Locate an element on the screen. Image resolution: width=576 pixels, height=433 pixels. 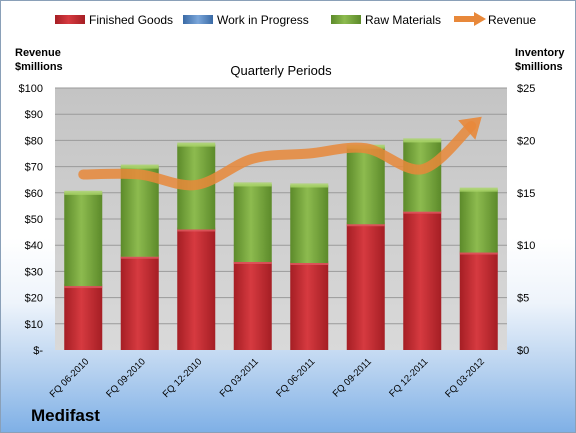
right-tick-label: $20 is located at coordinates (526, 141).